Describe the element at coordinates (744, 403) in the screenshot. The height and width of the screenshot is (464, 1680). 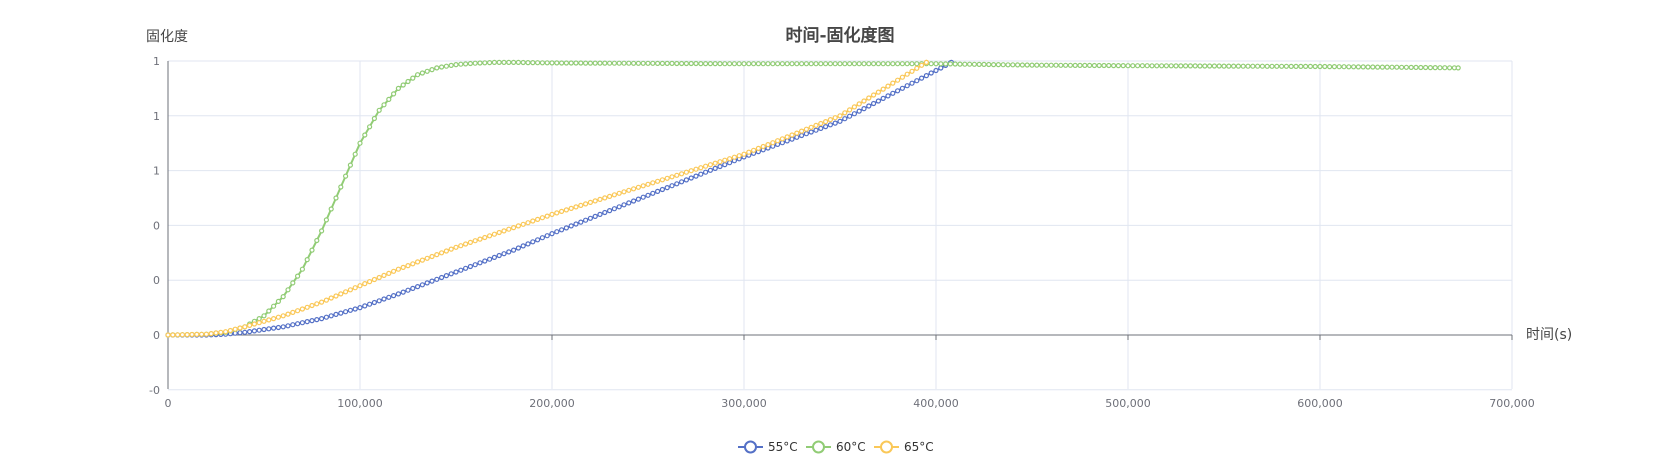
I see `x-tick-label: 300,000` at that location.